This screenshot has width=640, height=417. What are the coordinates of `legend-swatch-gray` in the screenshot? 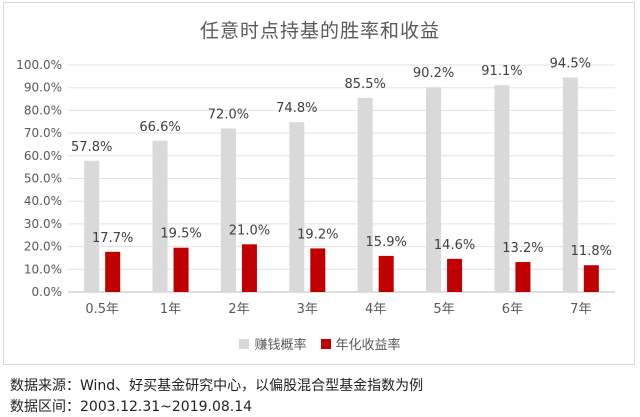 It's located at (244, 343).